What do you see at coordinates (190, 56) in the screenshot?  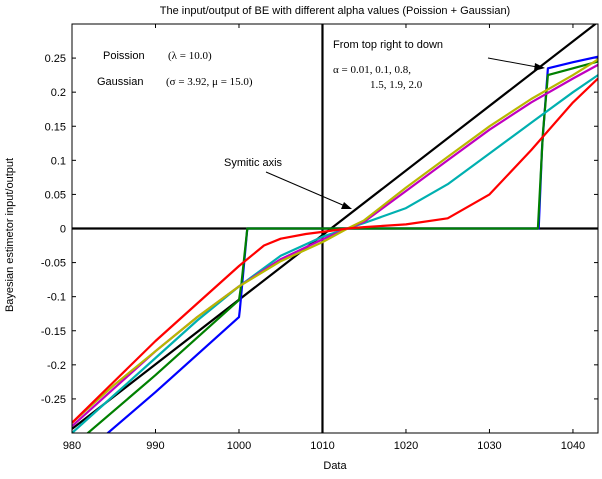 I see `annotation-poisson-param: (λ = 10.0)` at bounding box center [190, 56].